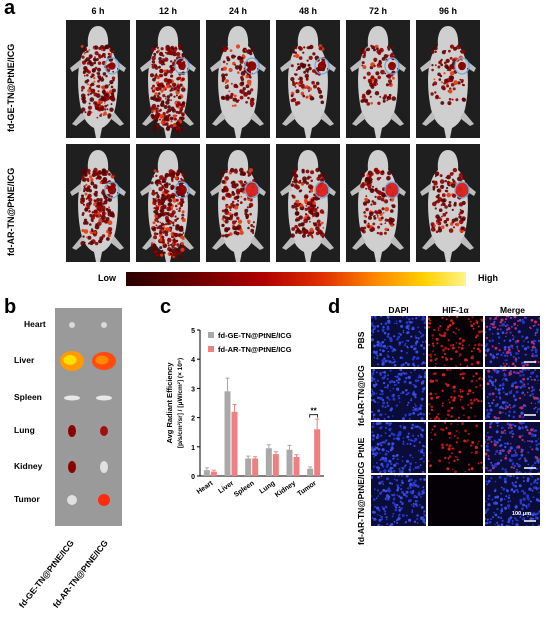 The height and width of the screenshot is (632, 546). What do you see at coordinates (180, 403) in the screenshot?
I see `y-axis-units: [p/s/cm²/sr] / [μW/cm²] (× 10⁹)` at bounding box center [180, 403].